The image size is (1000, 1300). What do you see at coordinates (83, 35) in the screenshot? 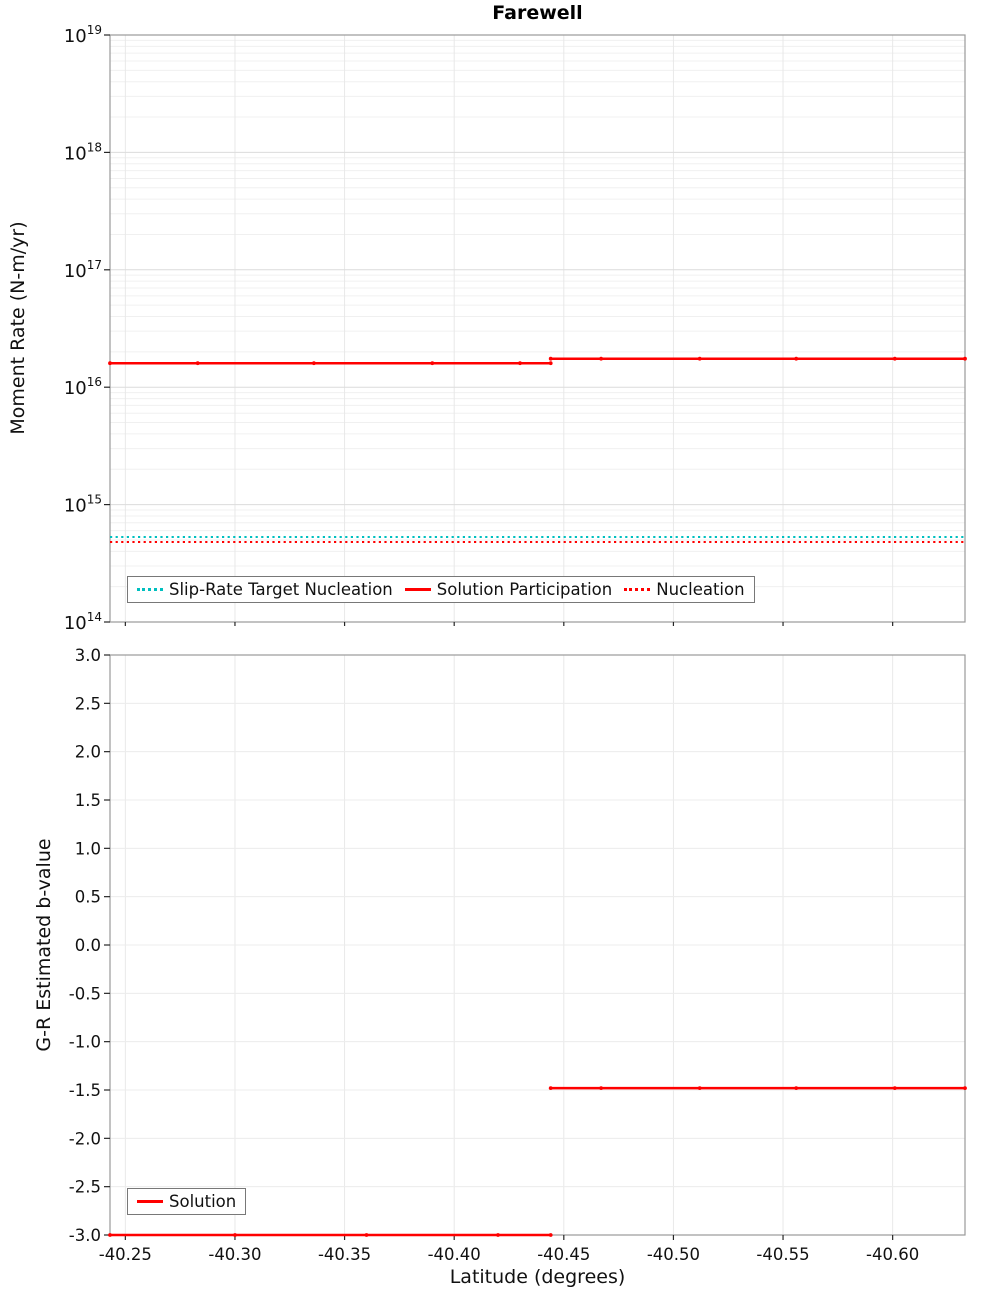
I see `y-tick-label: 1019` at bounding box center [83, 35].